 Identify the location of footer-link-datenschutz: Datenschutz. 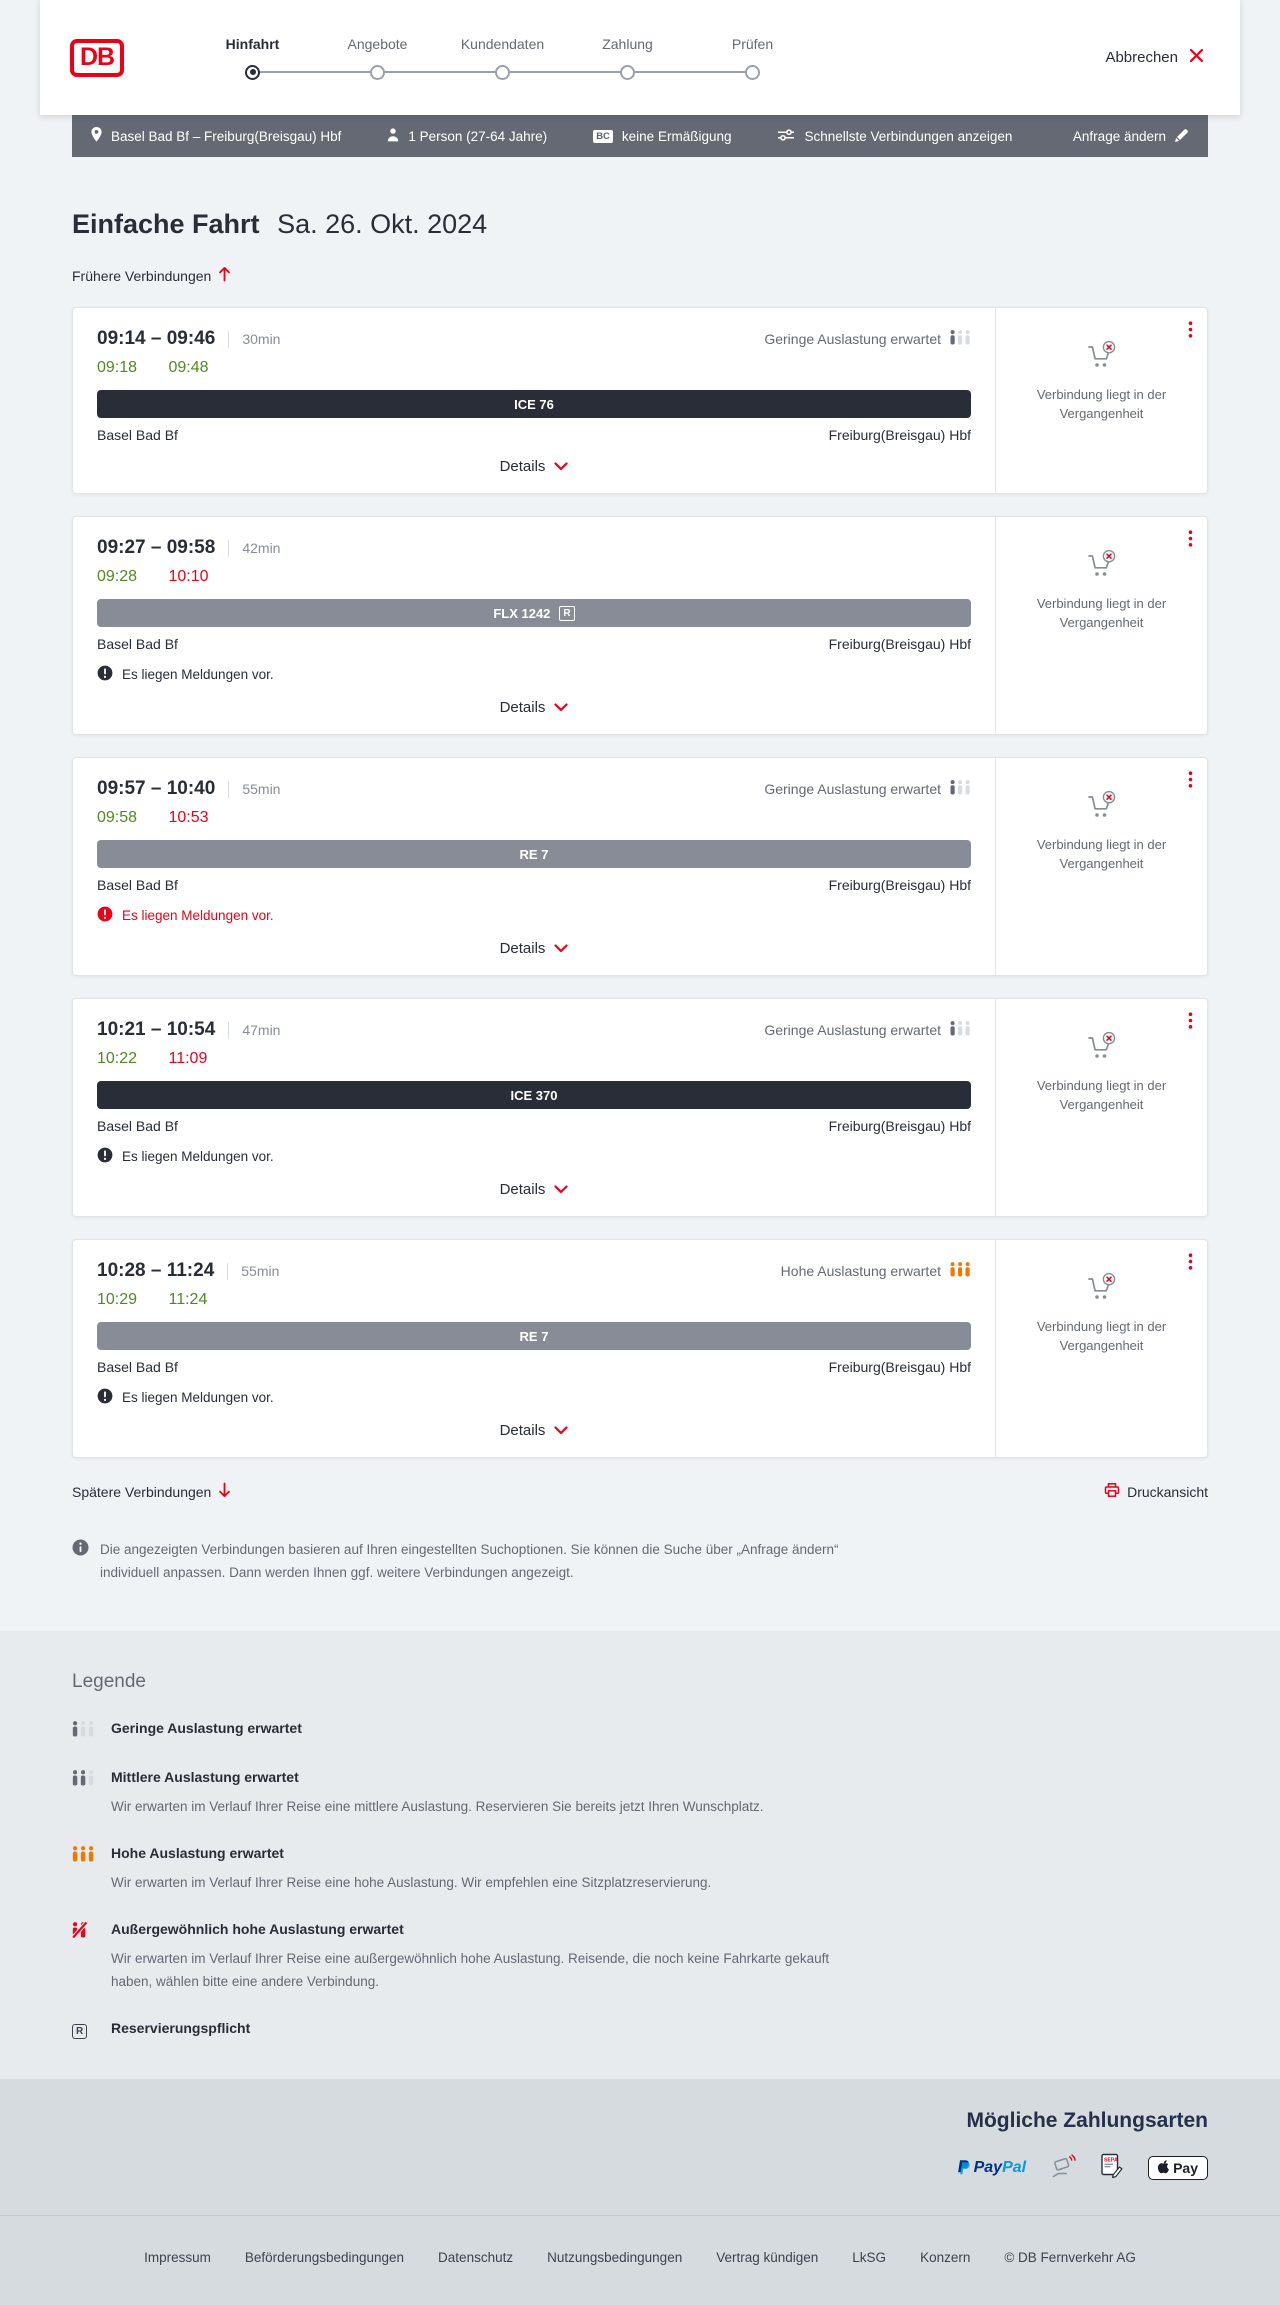
(476, 2257).